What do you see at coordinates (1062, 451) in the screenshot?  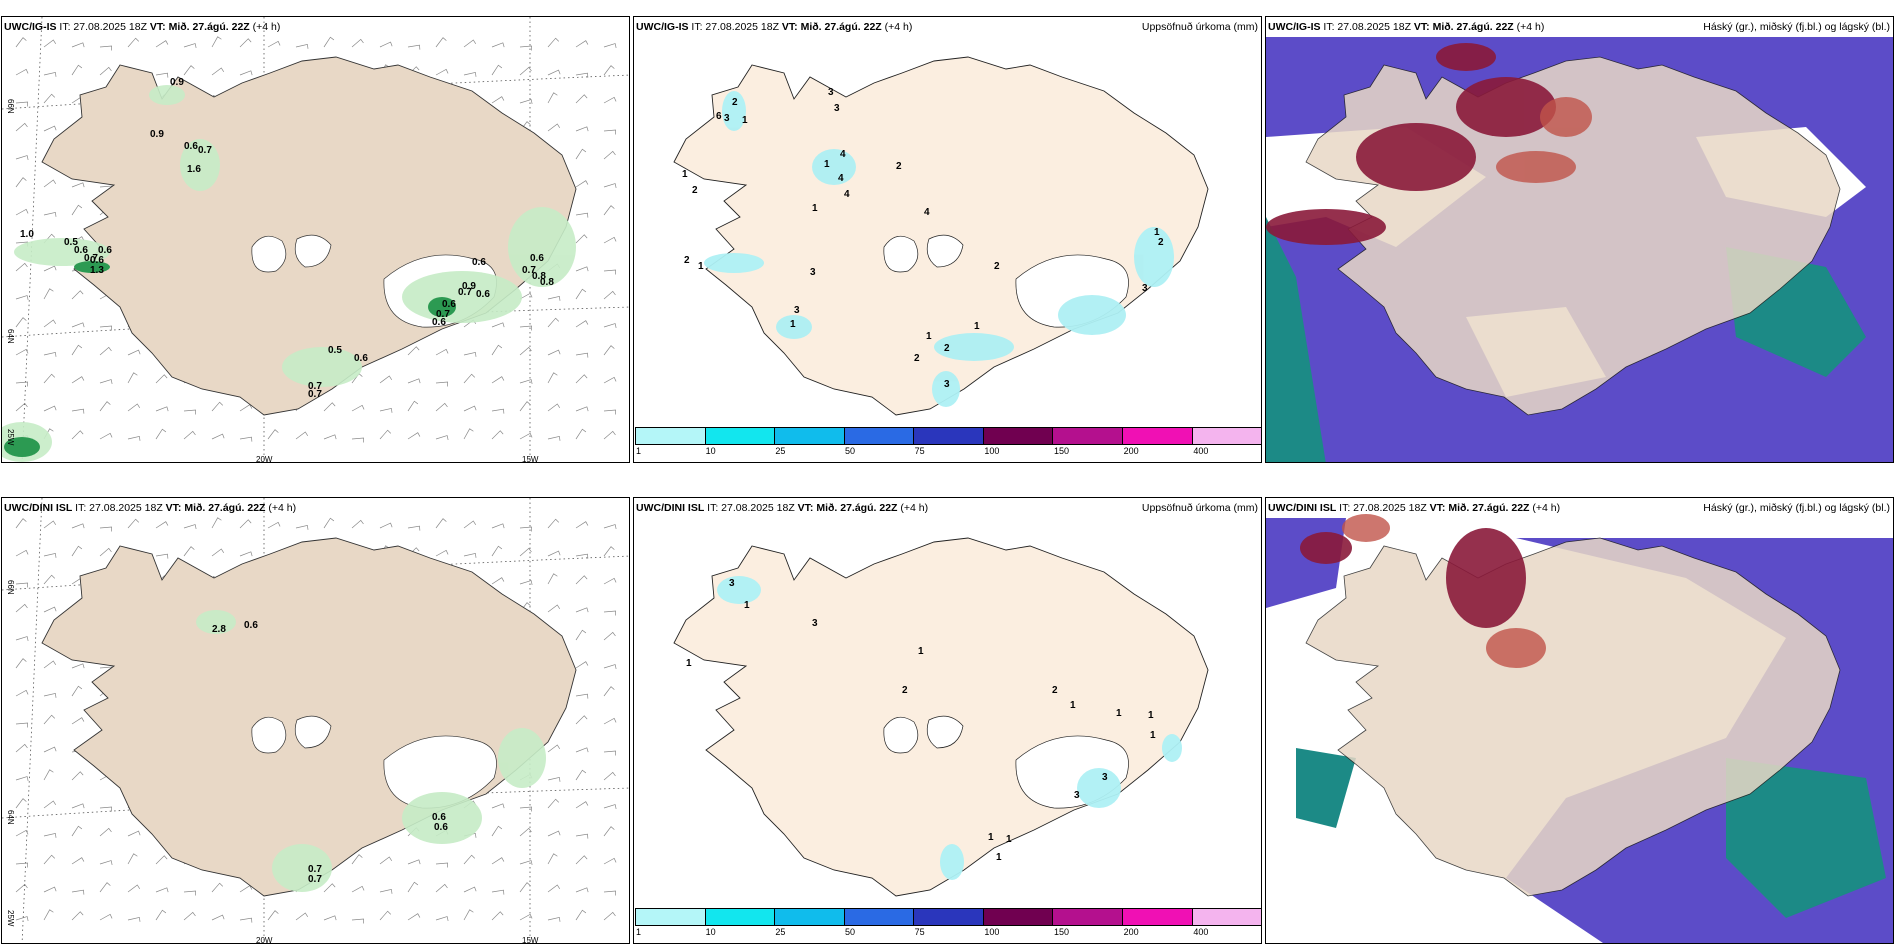 I see `colorbar-label: 150` at bounding box center [1062, 451].